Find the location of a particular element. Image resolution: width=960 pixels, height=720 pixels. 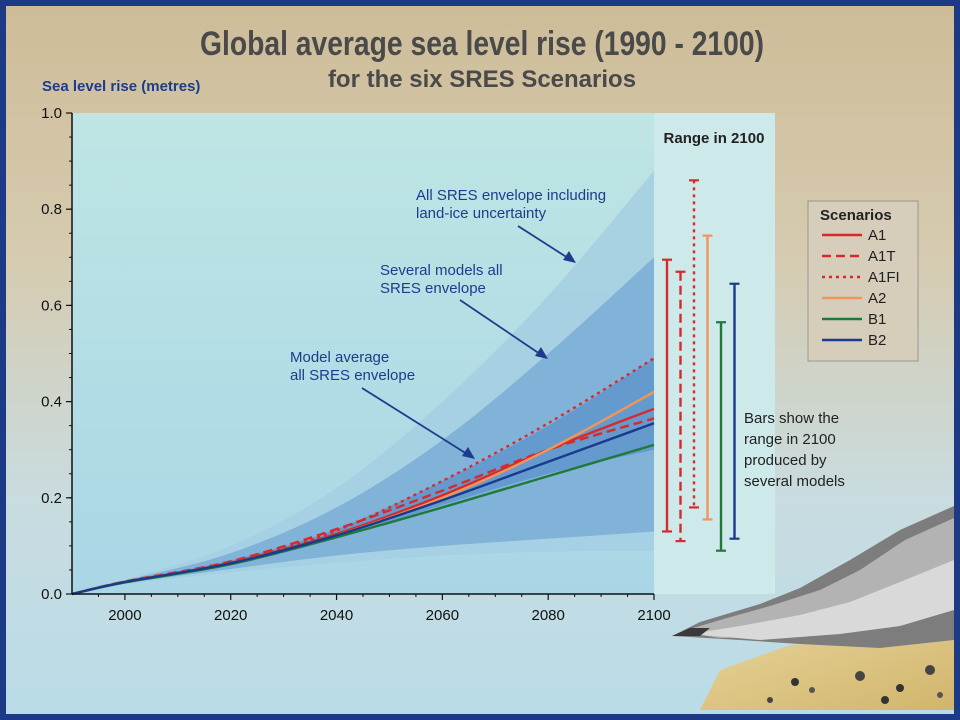

y-tick-label-0.0: 0.0 is located at coordinates (51, 594).